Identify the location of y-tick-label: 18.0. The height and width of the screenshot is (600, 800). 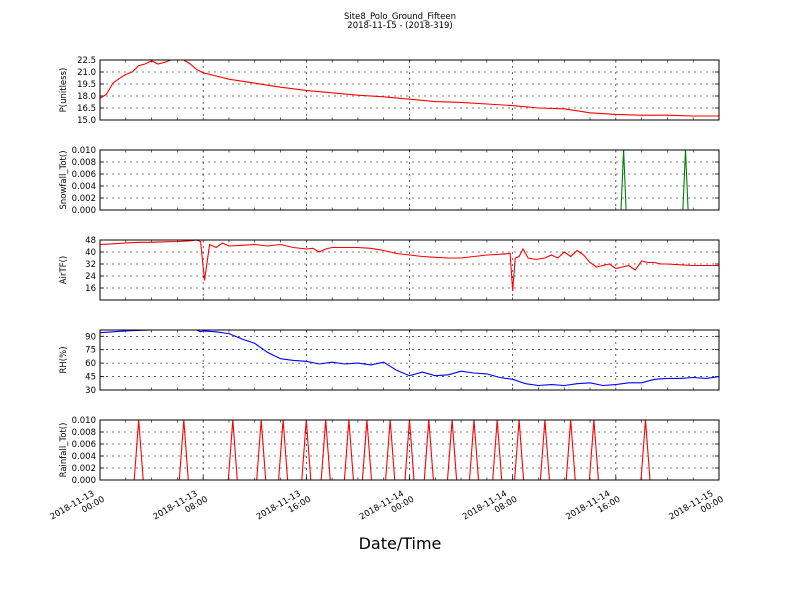
(86, 97).